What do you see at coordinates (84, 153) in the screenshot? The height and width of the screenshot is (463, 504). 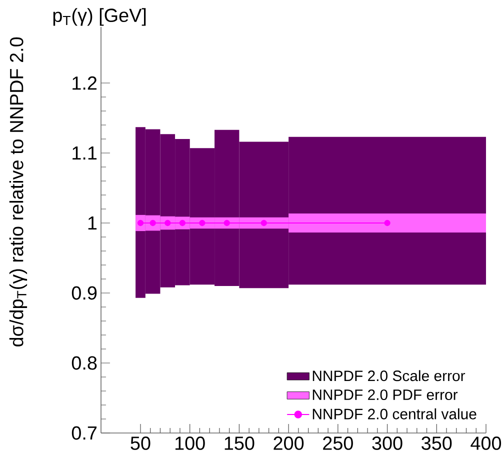 I see `y-tick-label: 1.1` at bounding box center [84, 153].